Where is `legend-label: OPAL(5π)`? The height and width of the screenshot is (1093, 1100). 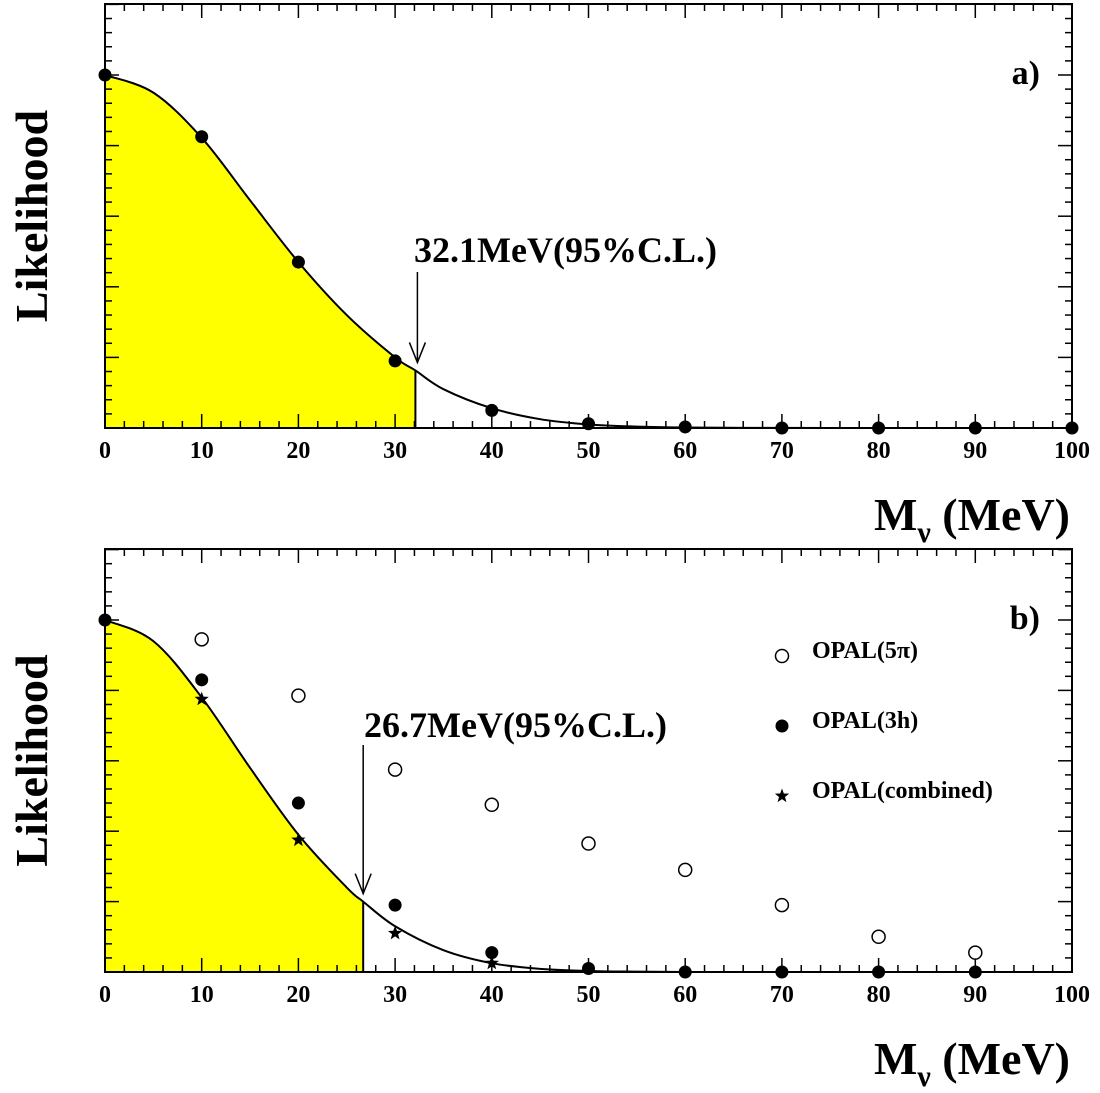
legend-label: OPAL(5π) is located at coordinates (865, 651).